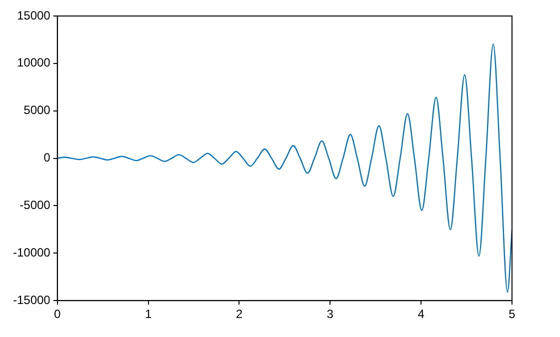  Describe the element at coordinates (31, 252) in the screenshot. I see `y-tick-label: -10000` at that location.